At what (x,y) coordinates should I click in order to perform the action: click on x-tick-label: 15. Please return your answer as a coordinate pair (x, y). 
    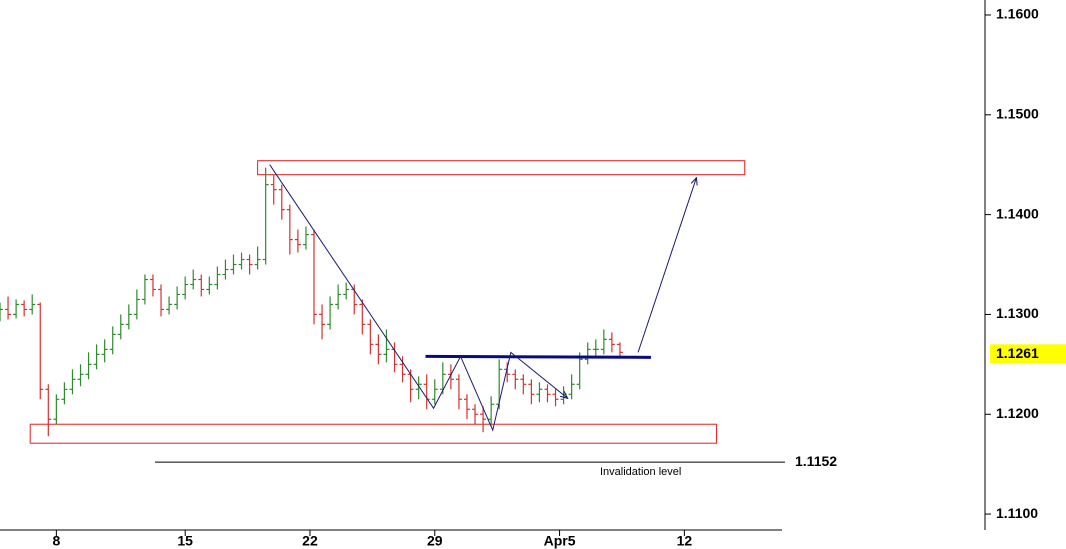
    Looking at the image, I should click on (185, 541).